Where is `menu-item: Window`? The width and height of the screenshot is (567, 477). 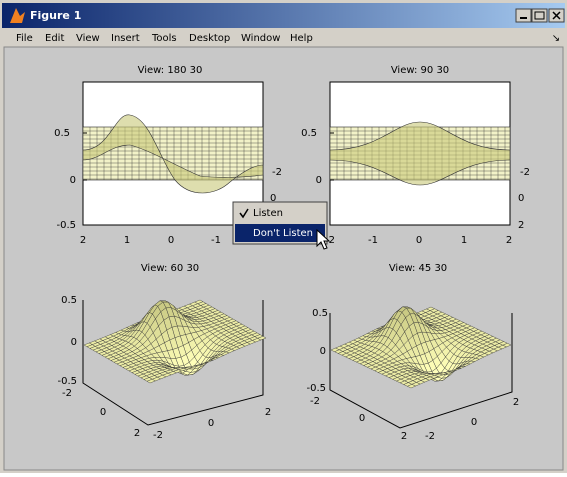
menu-item: Window is located at coordinates (260, 38).